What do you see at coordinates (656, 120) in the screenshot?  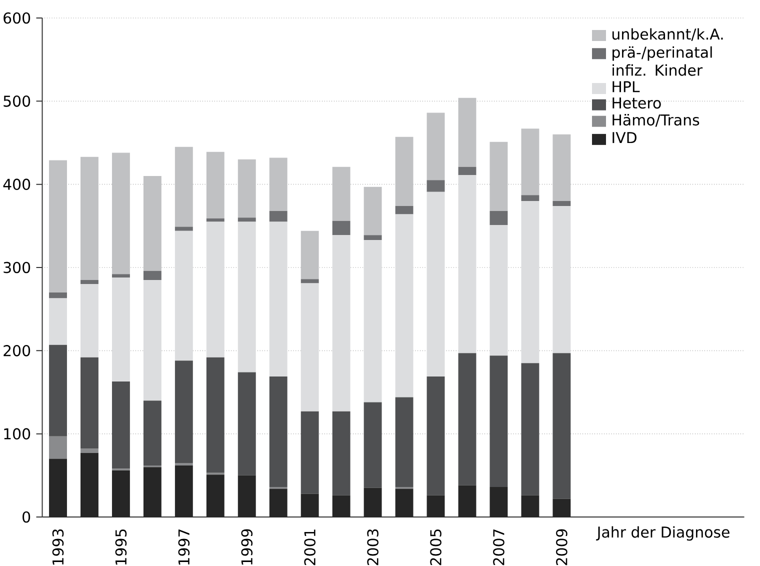 I see `legend-label: Hämo/Trans` at bounding box center [656, 120].